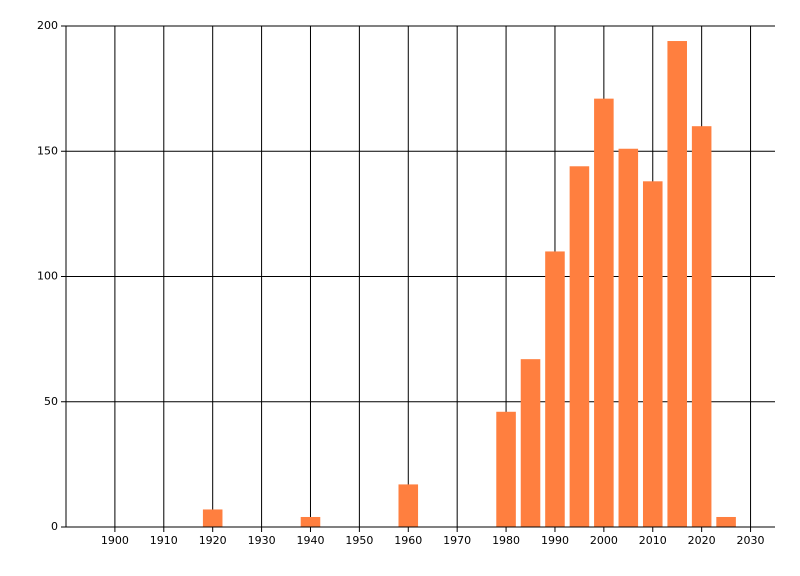 The width and height of the screenshot is (800, 576). Describe the element at coordinates (408, 540) in the screenshot. I see `x-tick-label: 1960` at that location.